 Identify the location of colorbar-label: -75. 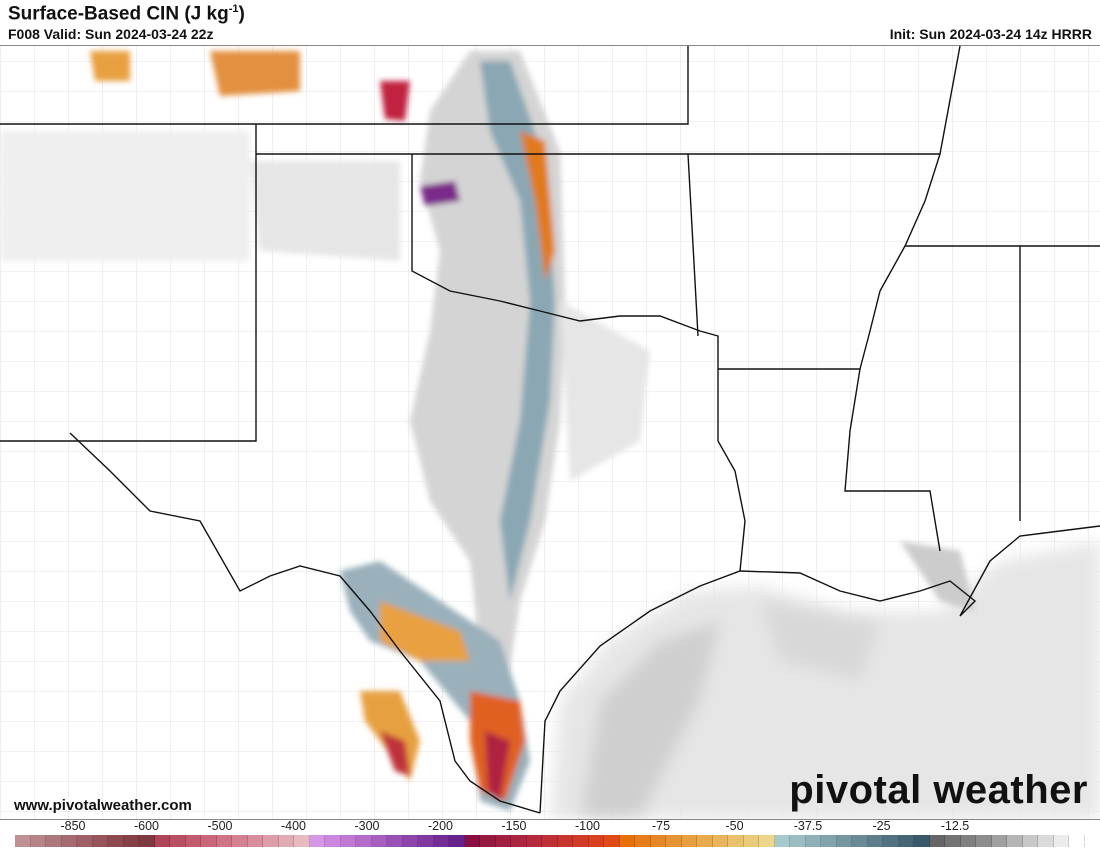
(661, 826).